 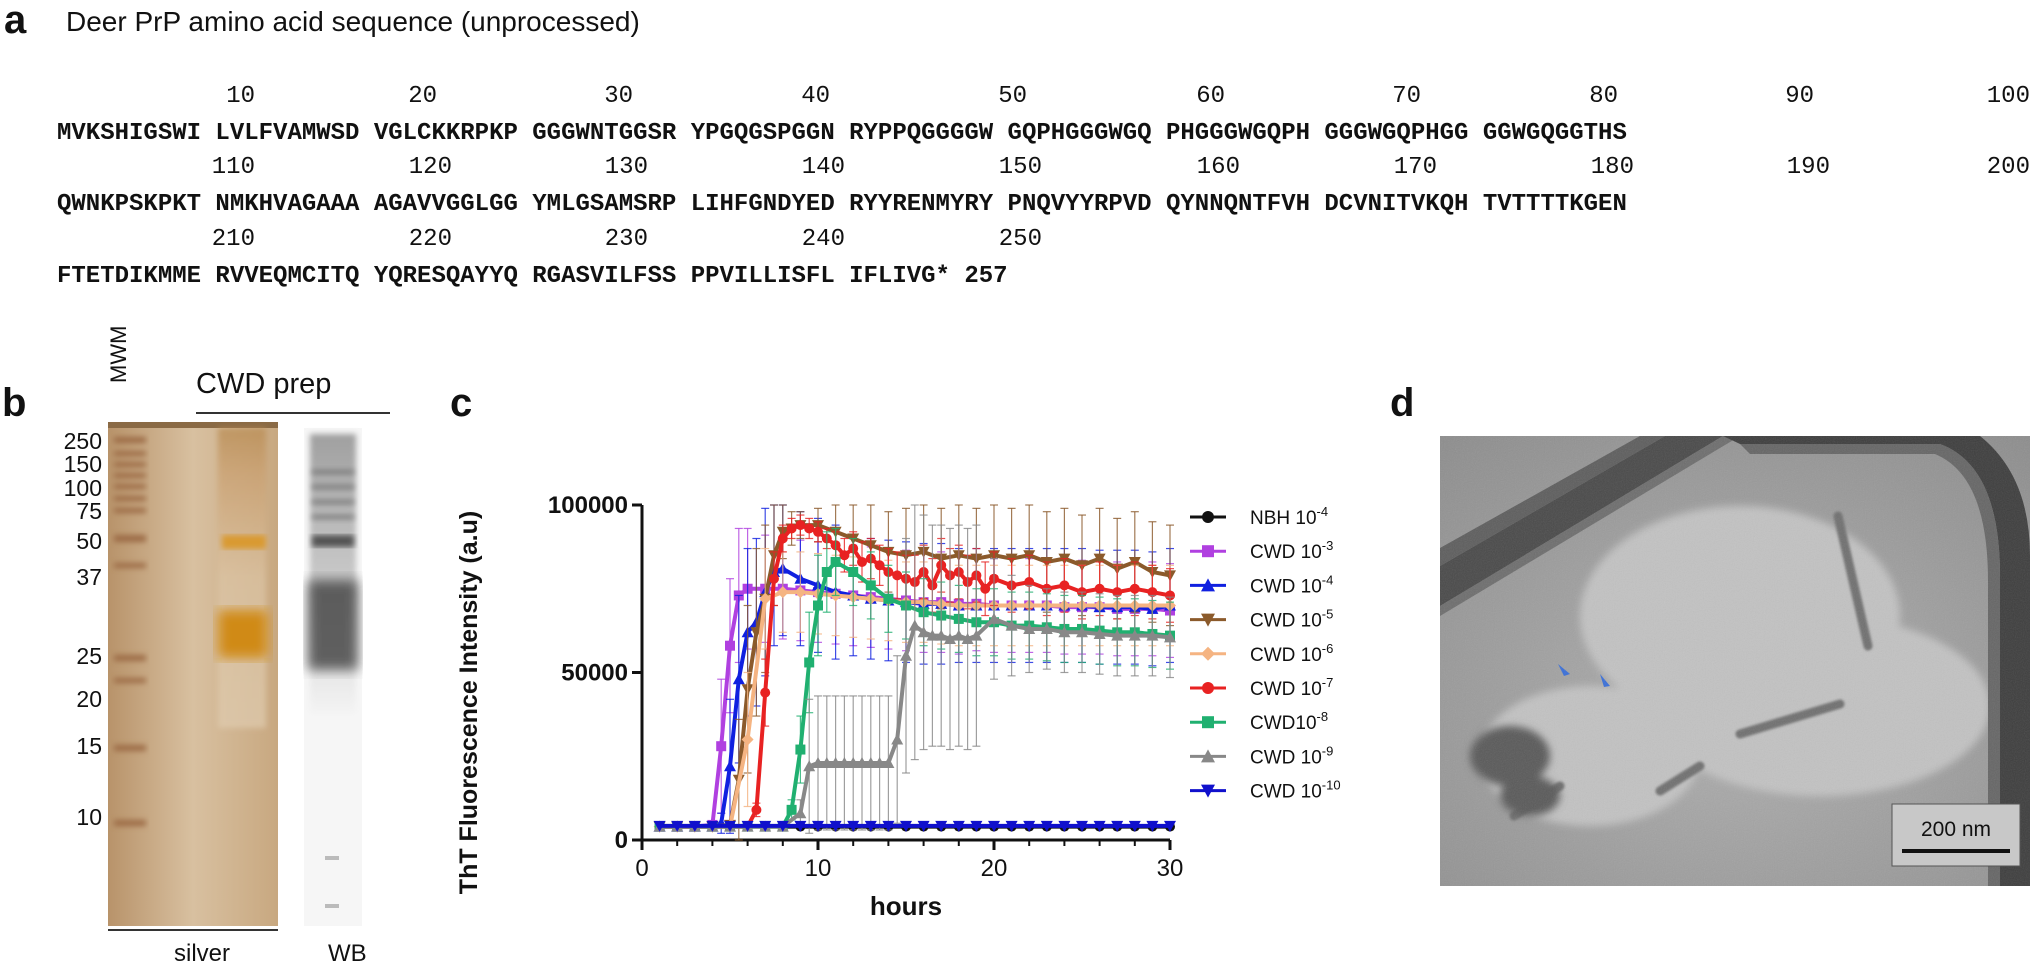 I want to click on panel-d-label: d, so click(x=1402, y=403).